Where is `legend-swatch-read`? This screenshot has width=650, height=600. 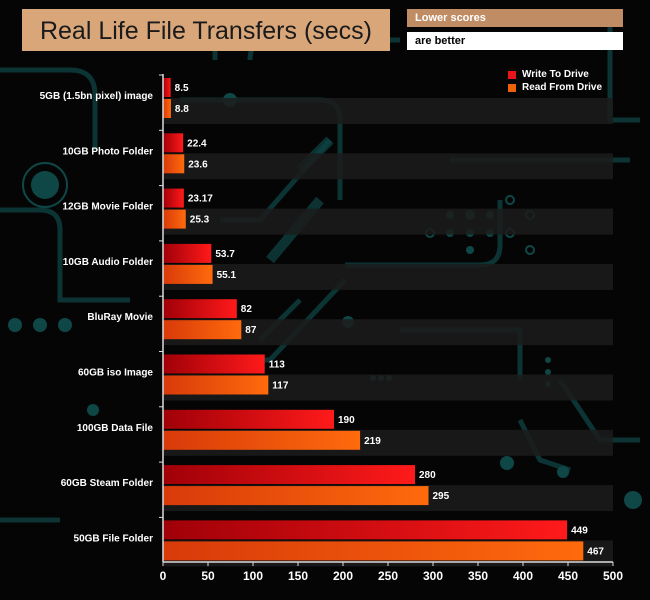
legend-swatch-read is located at coordinates (512, 87).